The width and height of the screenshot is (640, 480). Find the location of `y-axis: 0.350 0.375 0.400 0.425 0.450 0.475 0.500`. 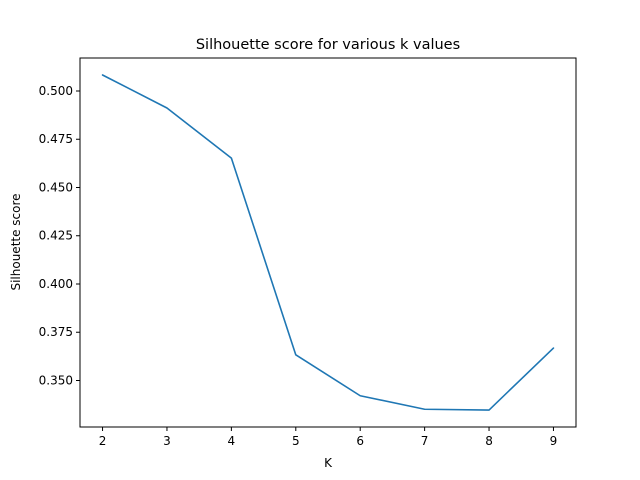

y-axis: 0.350 0.375 0.400 0.425 0.450 0.475 0.500 is located at coordinates (59, 235).